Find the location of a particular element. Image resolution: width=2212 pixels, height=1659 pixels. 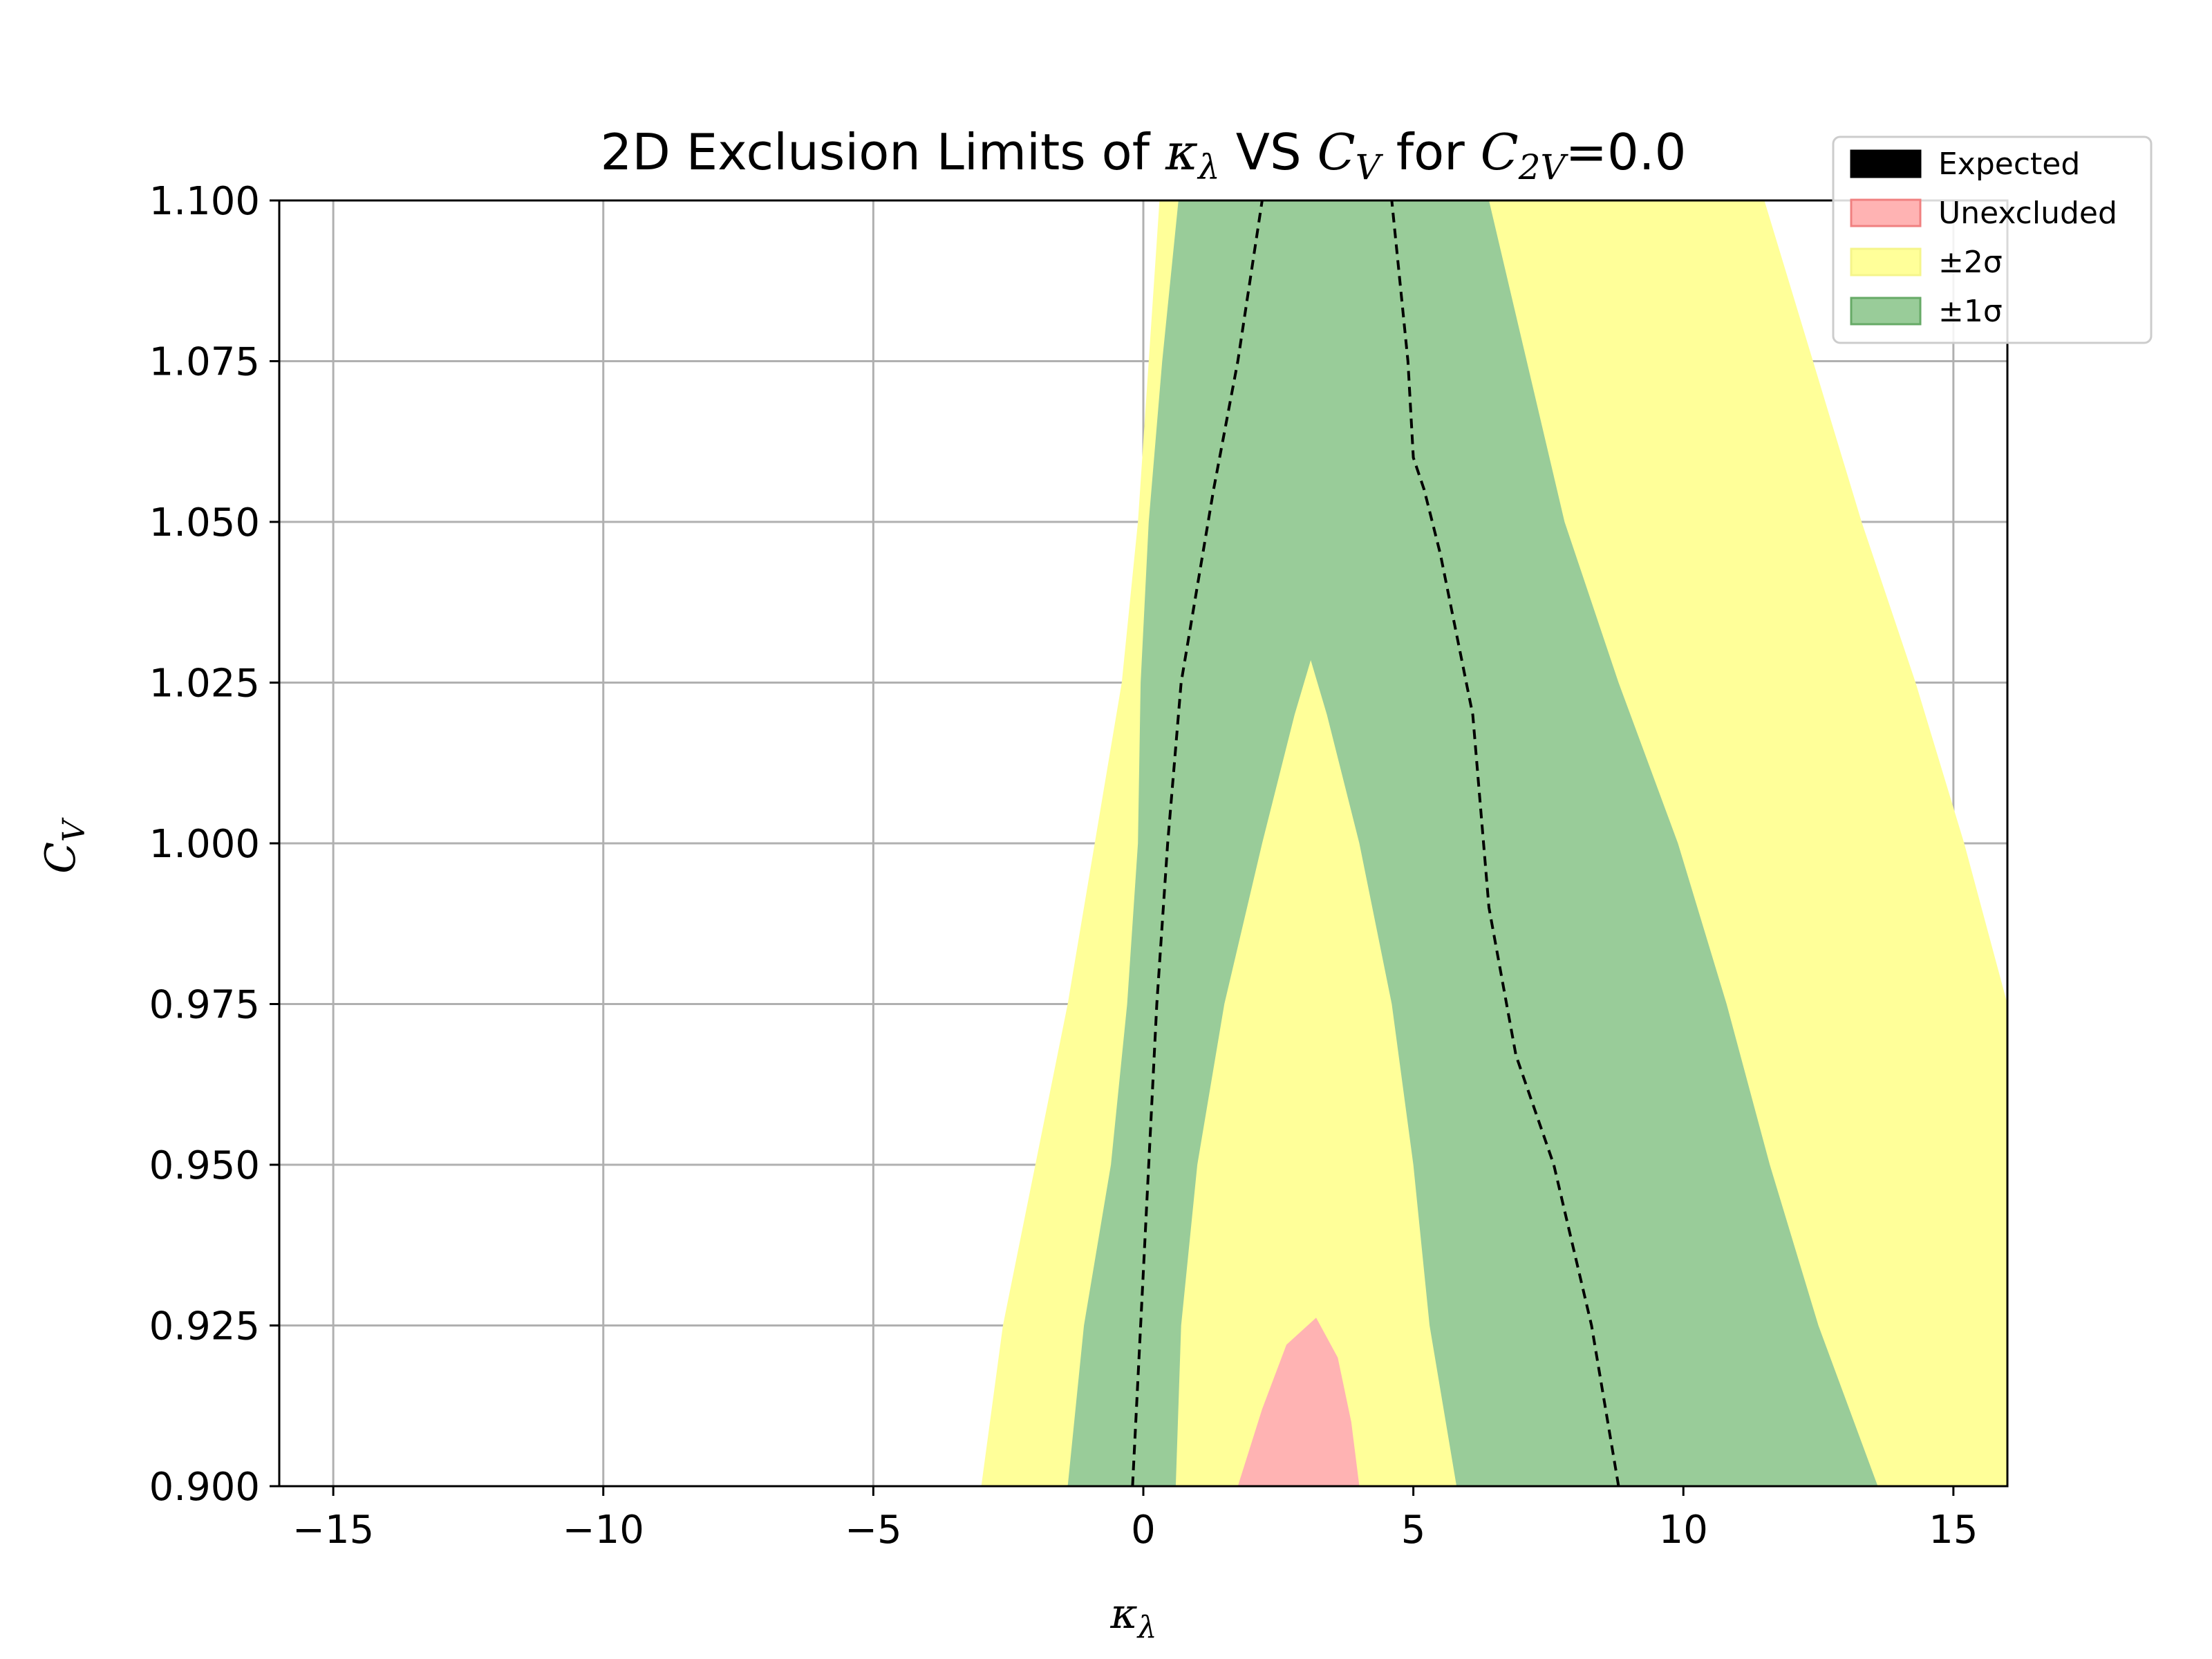

y-tick-label: 0.925 is located at coordinates (204, 1326).